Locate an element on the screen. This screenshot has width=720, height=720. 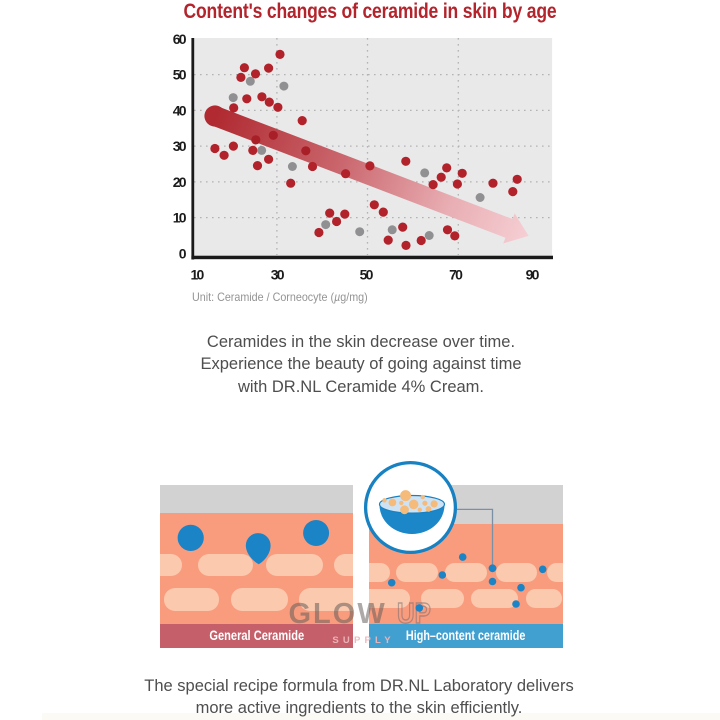
svg-text: 70 is located at coordinates (456, 275).